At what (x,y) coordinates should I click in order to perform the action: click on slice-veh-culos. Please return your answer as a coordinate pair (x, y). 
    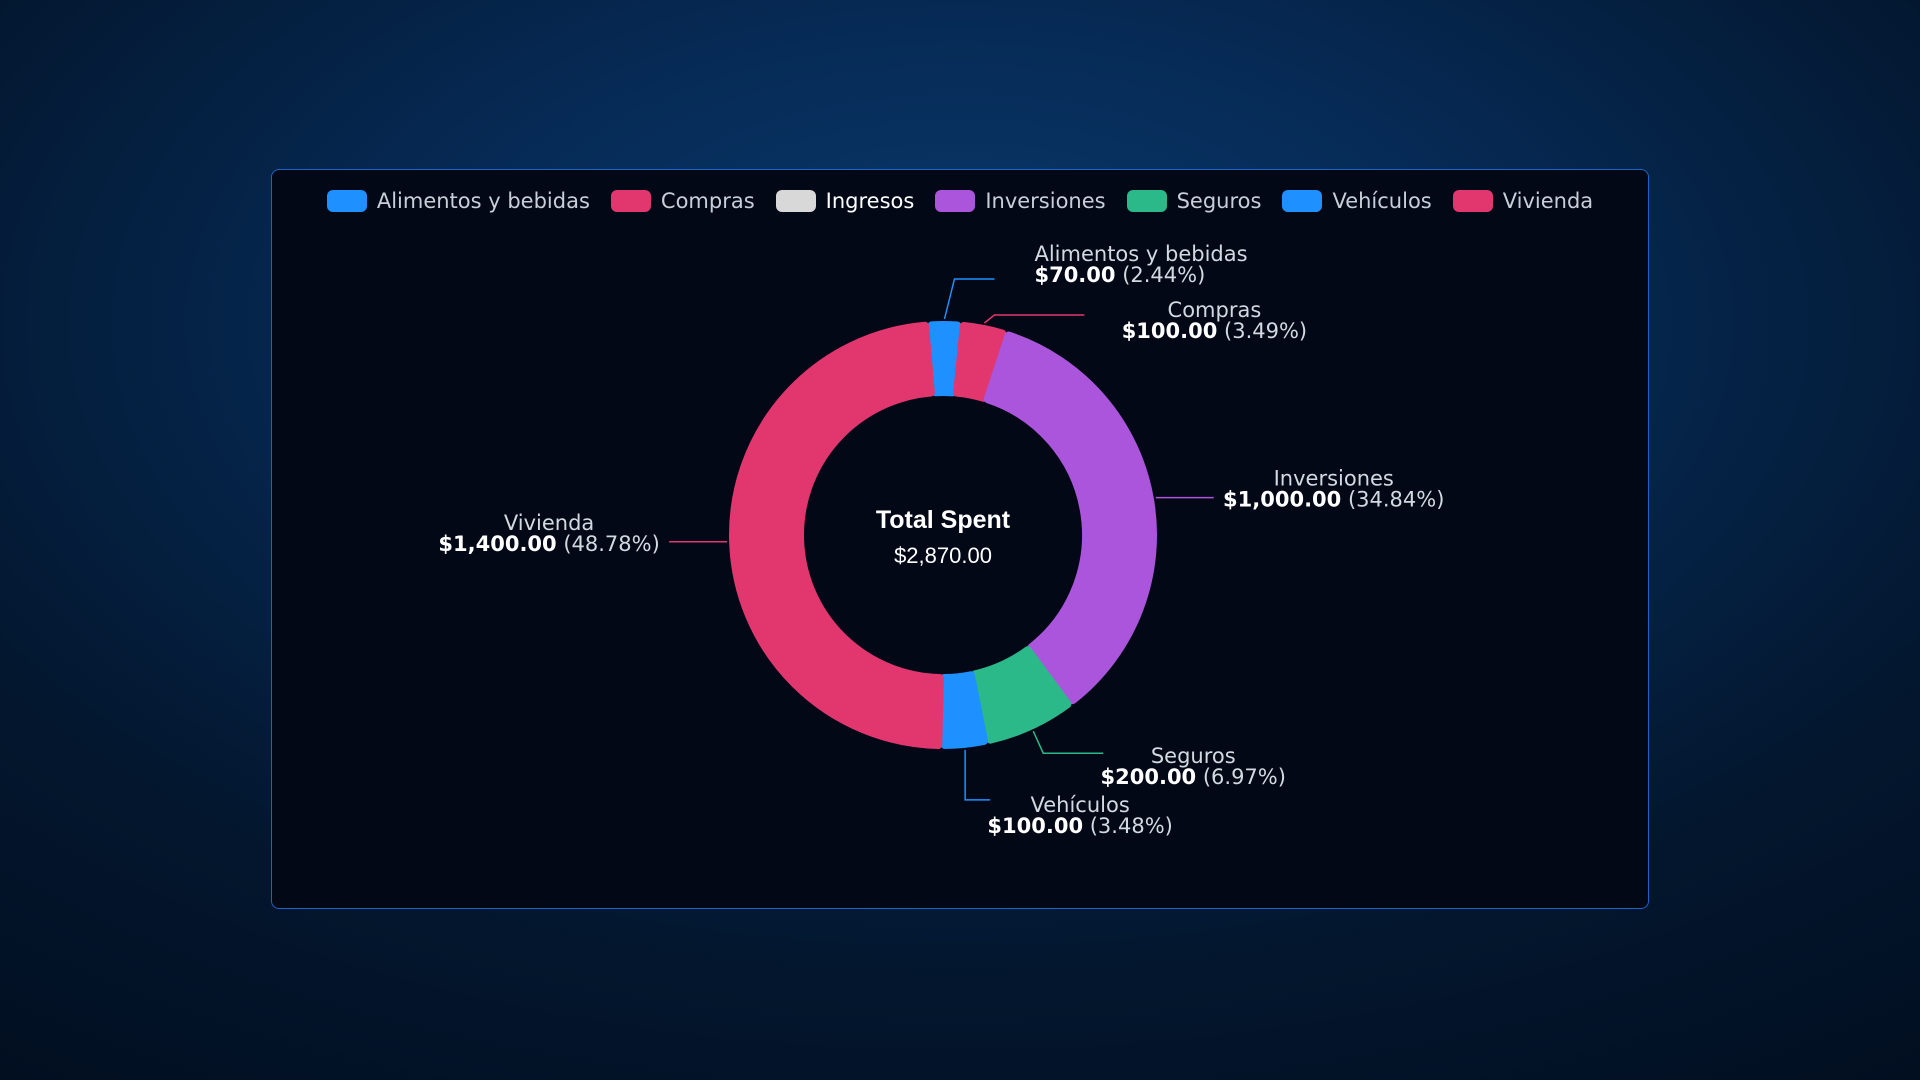
    Looking at the image, I should click on (964, 710).